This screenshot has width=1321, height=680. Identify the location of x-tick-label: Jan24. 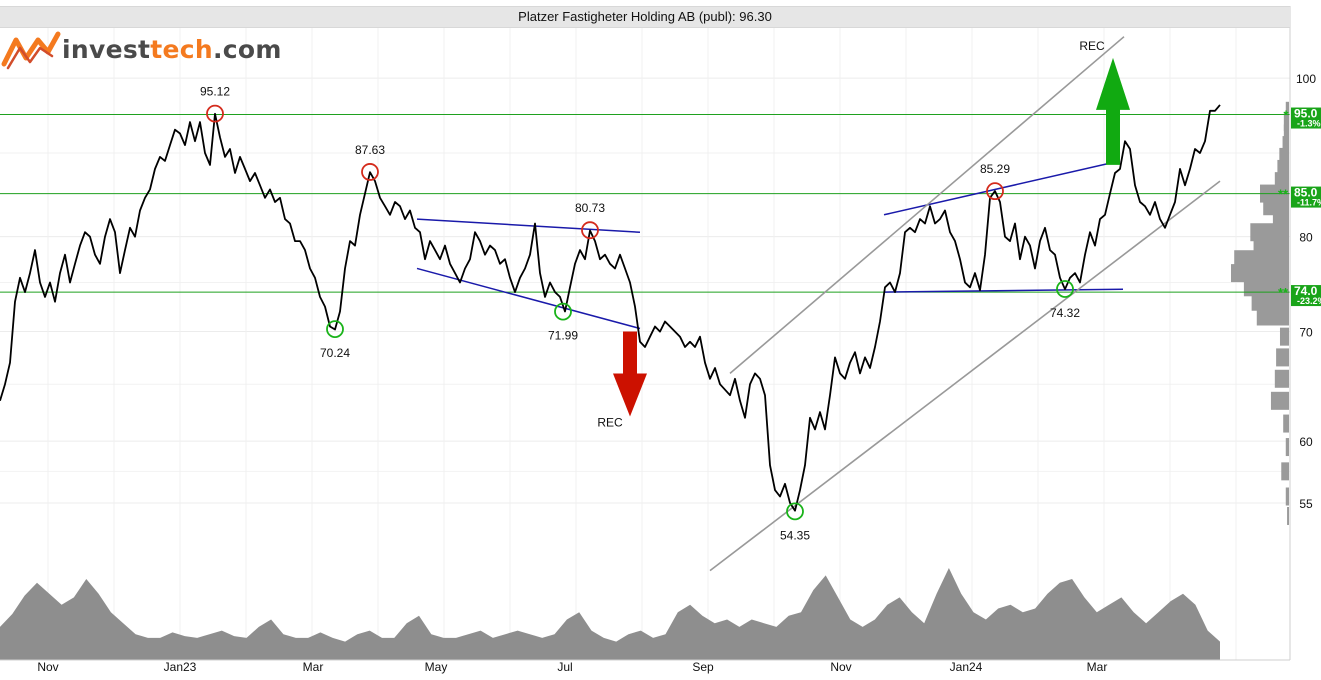
(966, 667).